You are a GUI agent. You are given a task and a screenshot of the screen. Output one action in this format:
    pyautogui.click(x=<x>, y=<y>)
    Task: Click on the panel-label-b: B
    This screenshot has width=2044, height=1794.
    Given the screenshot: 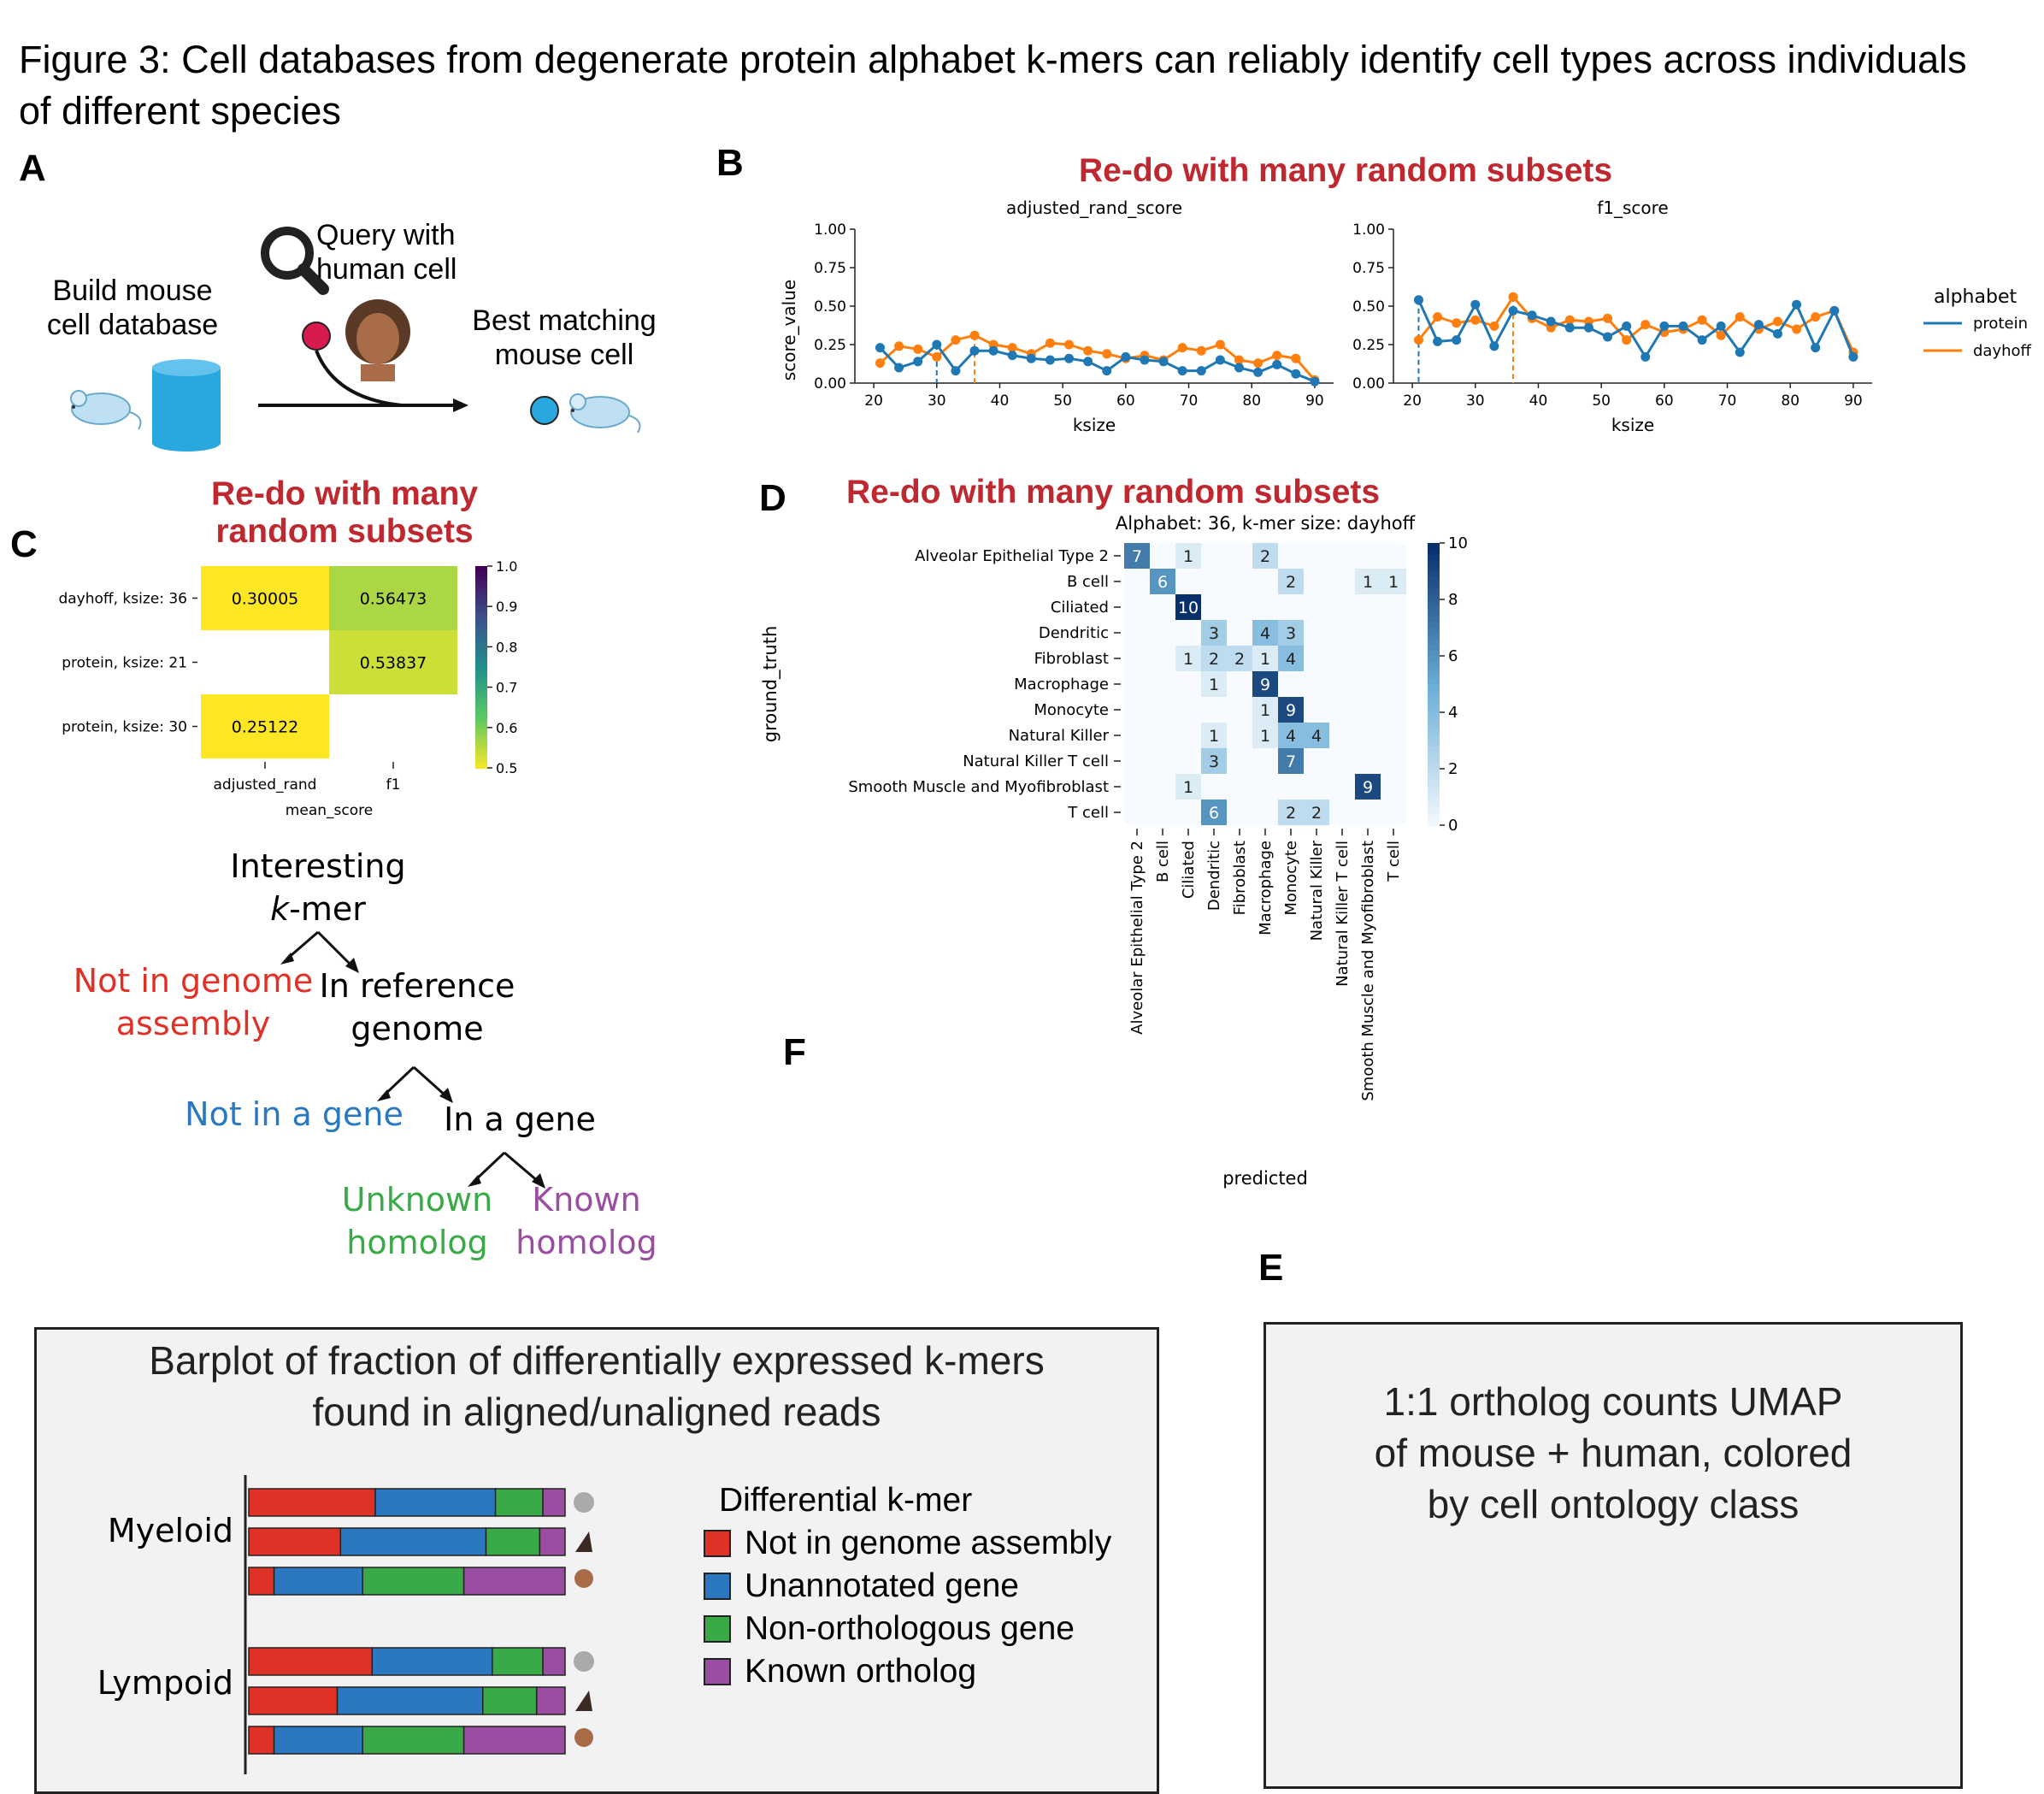 What is the action you would take?
    pyautogui.click(x=730, y=163)
    